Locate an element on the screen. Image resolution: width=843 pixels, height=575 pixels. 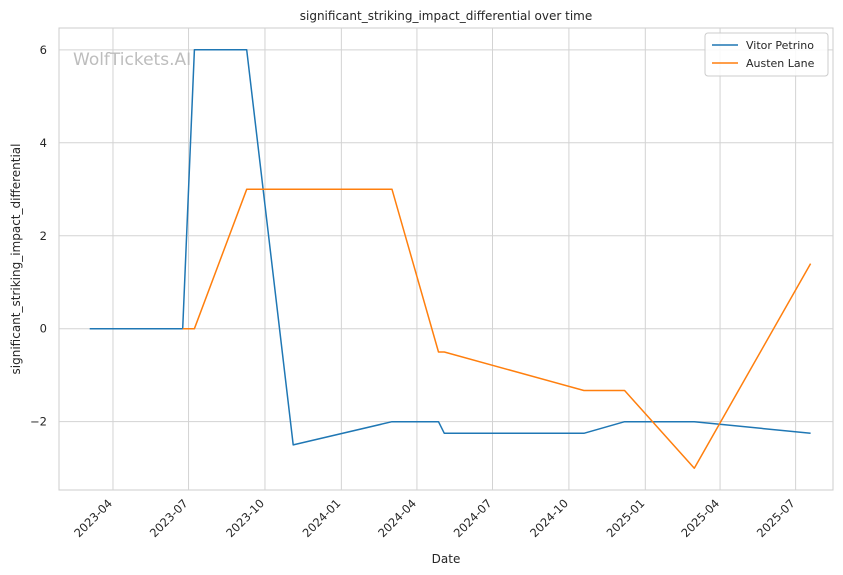
x-tick-label: 2025-07 is located at coordinates (776, 518).